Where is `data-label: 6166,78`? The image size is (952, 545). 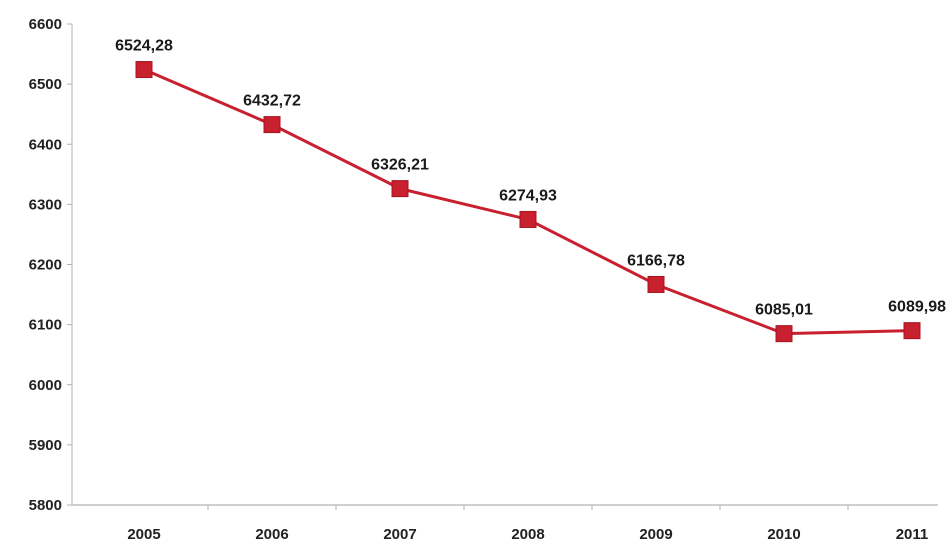
data-label: 6166,78 is located at coordinates (656, 260).